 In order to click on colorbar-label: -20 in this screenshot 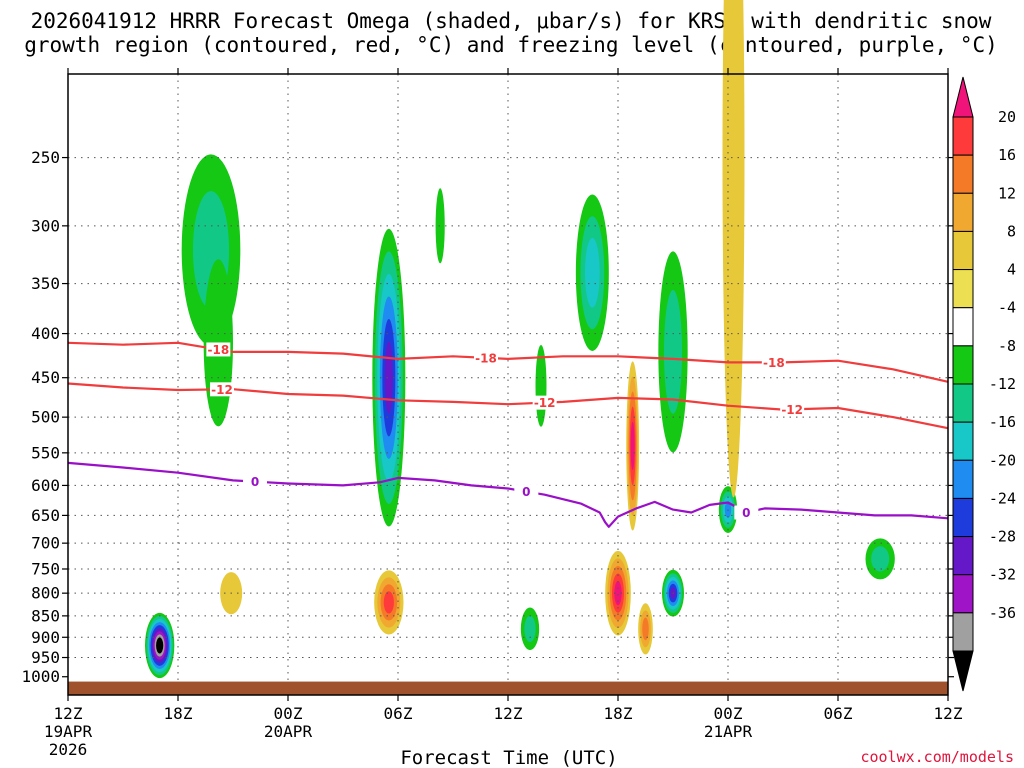, I will do `click(1002, 460)`.